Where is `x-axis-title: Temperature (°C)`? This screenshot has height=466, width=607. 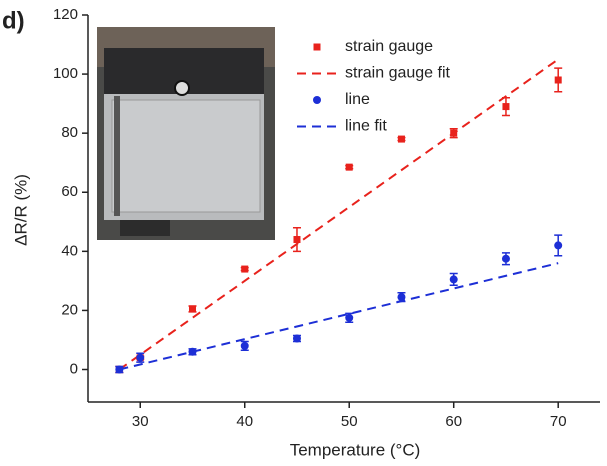 x-axis-title: Temperature (°C) is located at coordinates (355, 449).